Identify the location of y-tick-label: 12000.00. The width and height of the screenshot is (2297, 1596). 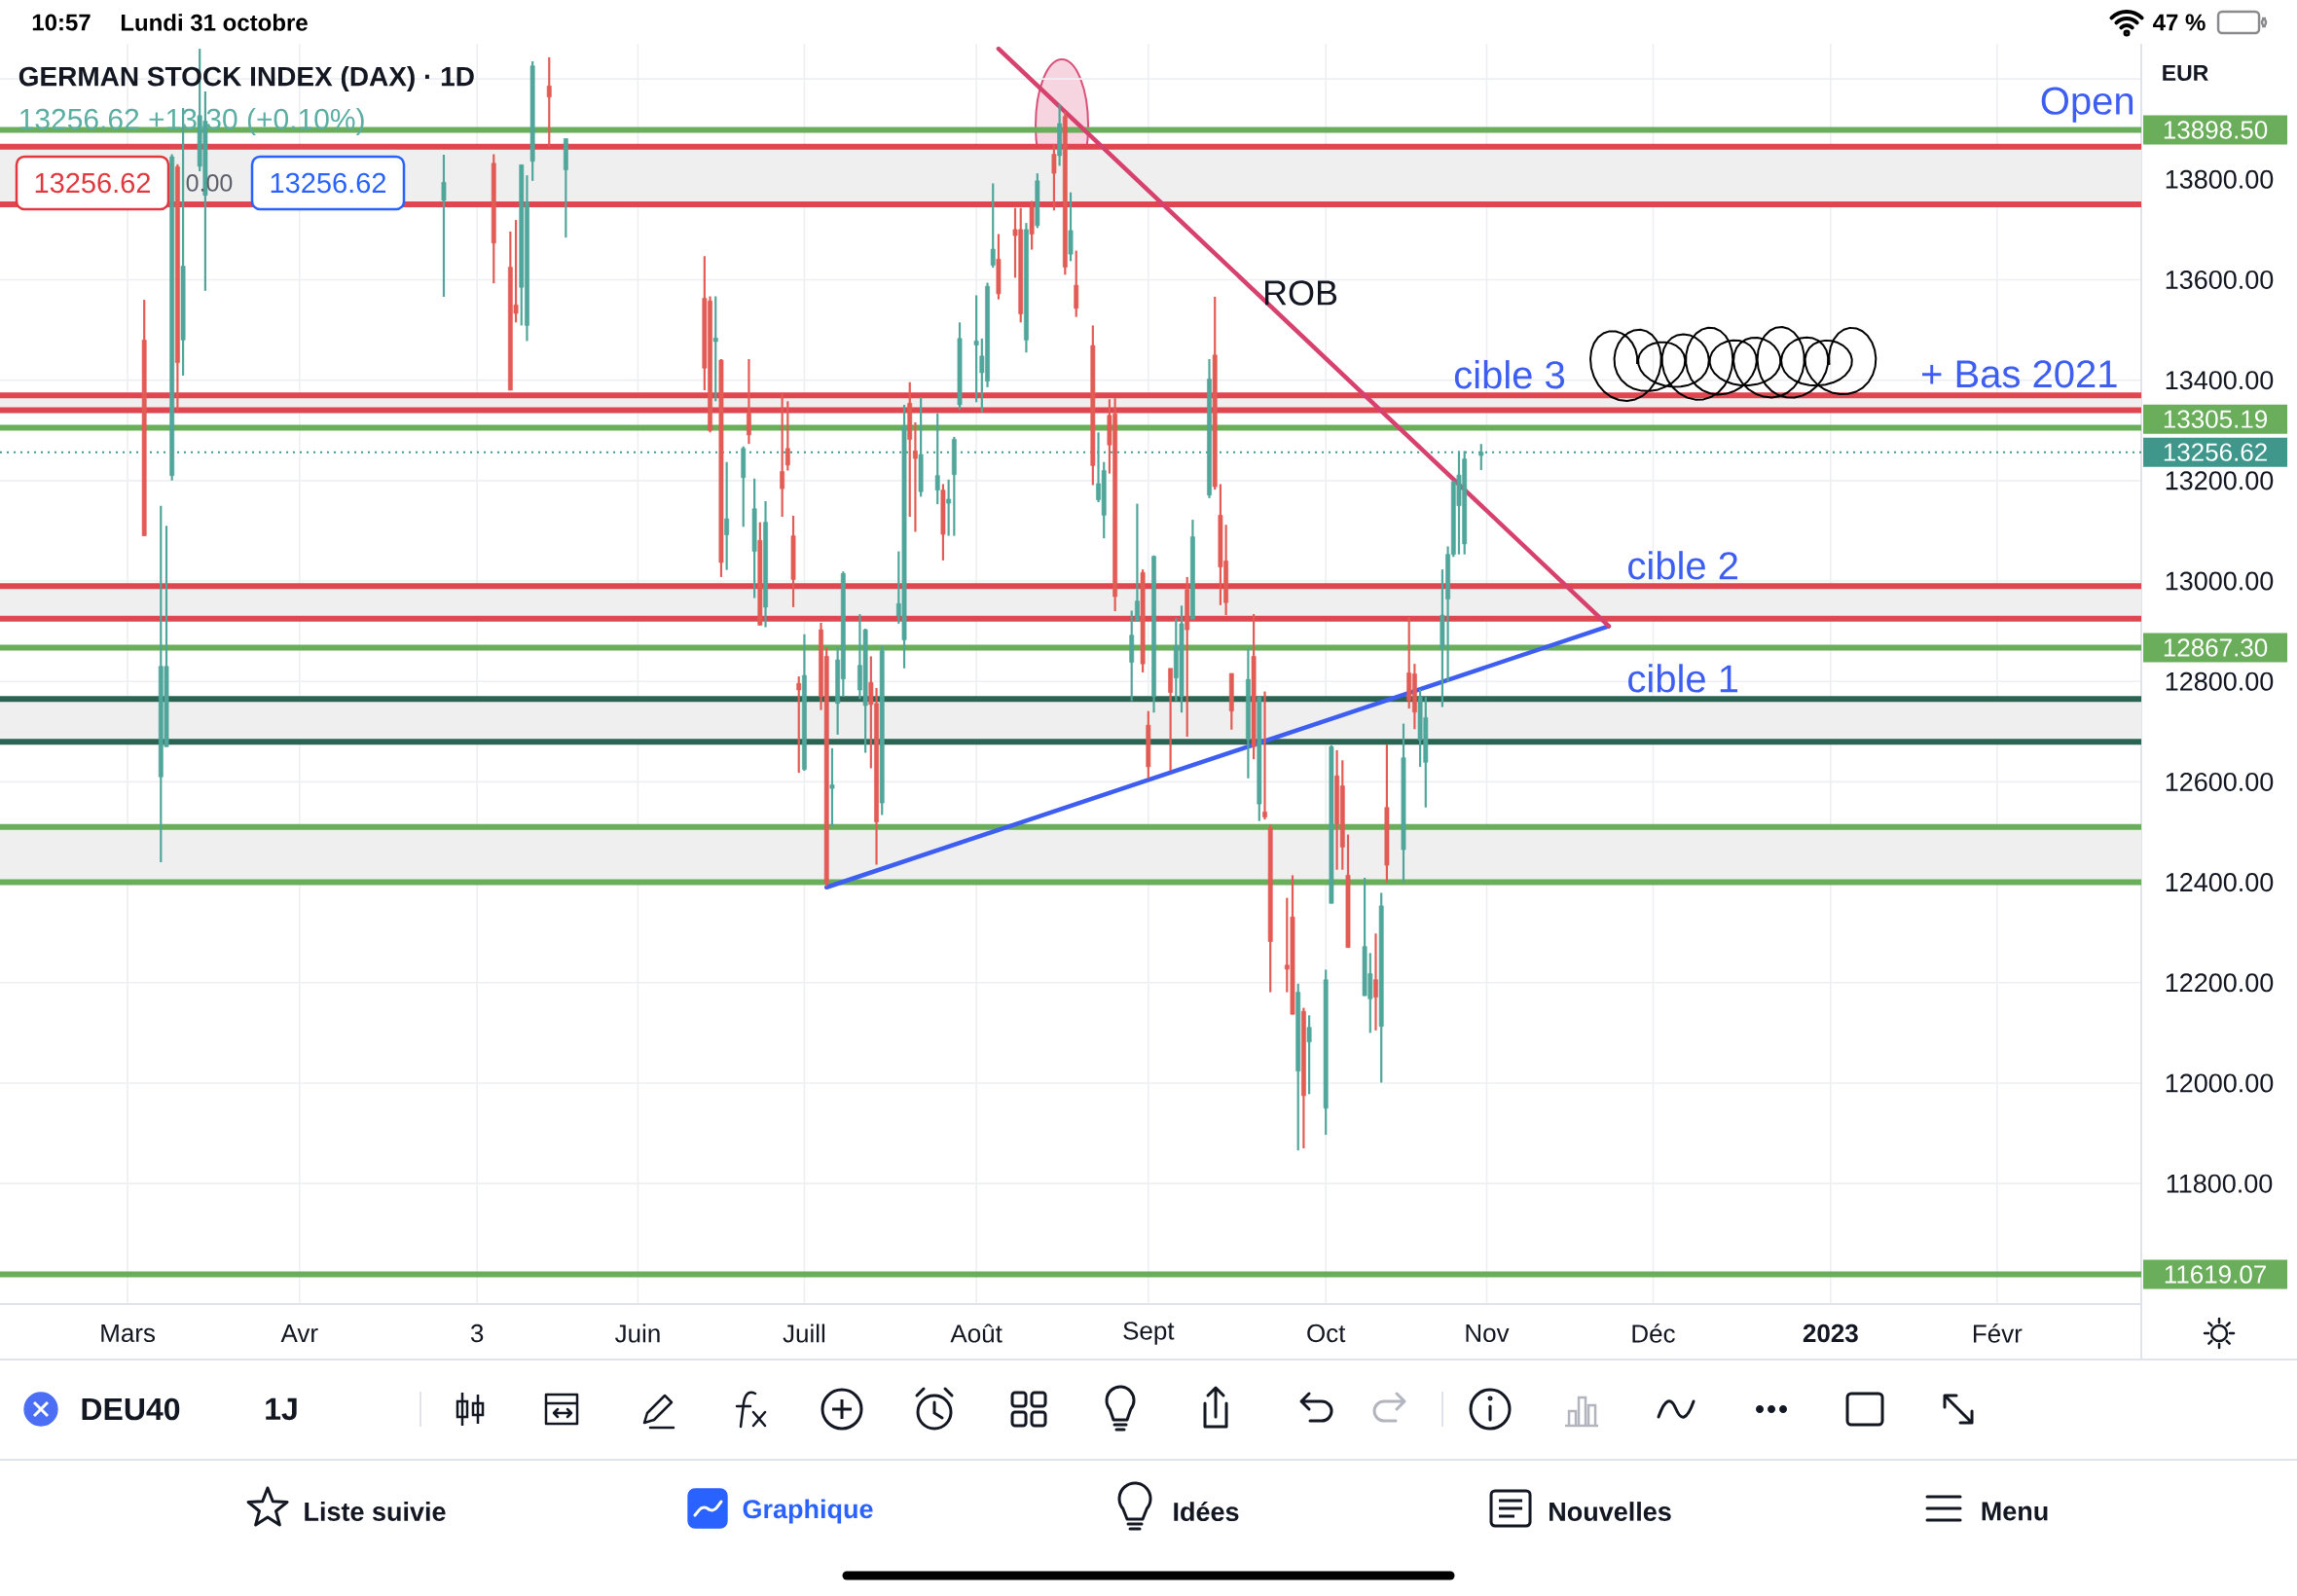
(2220, 1083).